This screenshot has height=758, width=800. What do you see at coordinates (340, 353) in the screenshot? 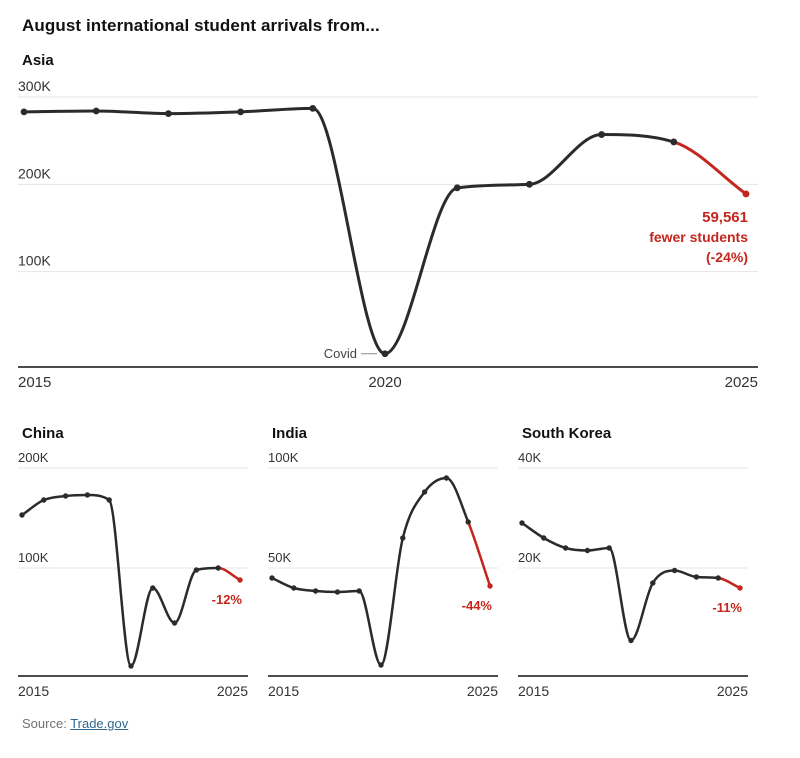
I see `covid-annotation: Covid` at bounding box center [340, 353].